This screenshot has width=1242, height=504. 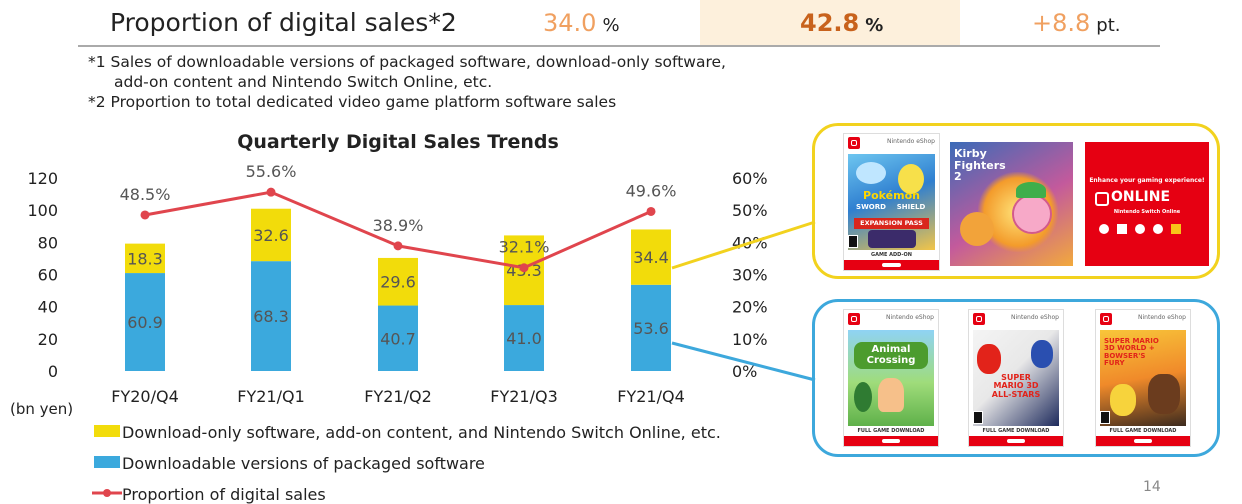 What do you see at coordinates (863, 397) in the screenshot?
I see `tree-shape` at bounding box center [863, 397].